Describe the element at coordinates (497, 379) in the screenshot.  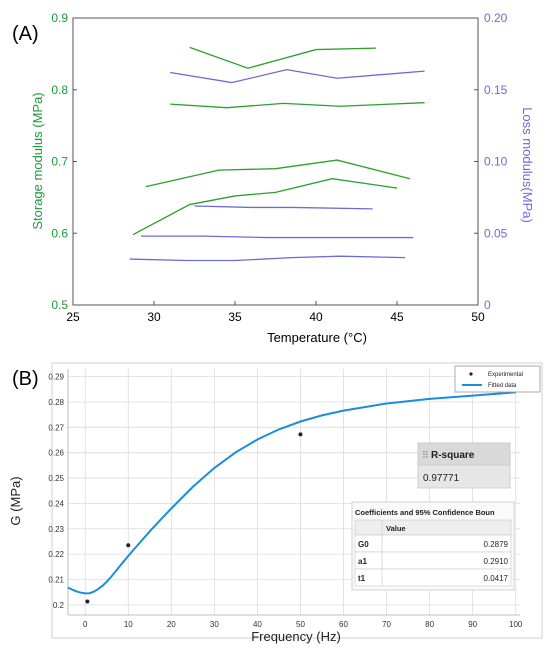
I see `legend-b: Experimental Fitted data` at that location.